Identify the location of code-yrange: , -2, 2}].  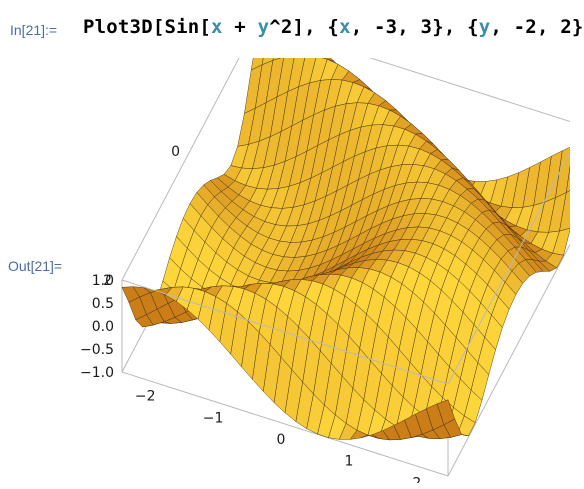
(537, 27).